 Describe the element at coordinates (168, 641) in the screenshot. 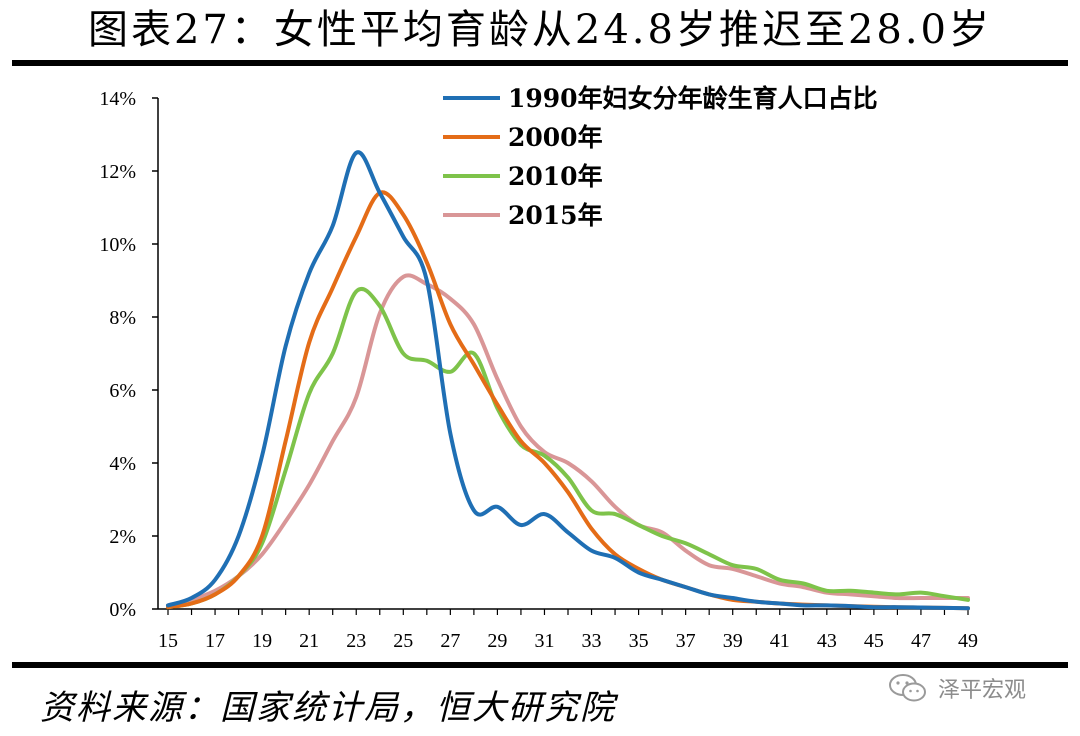

I see `x-tick-label: 15` at that location.